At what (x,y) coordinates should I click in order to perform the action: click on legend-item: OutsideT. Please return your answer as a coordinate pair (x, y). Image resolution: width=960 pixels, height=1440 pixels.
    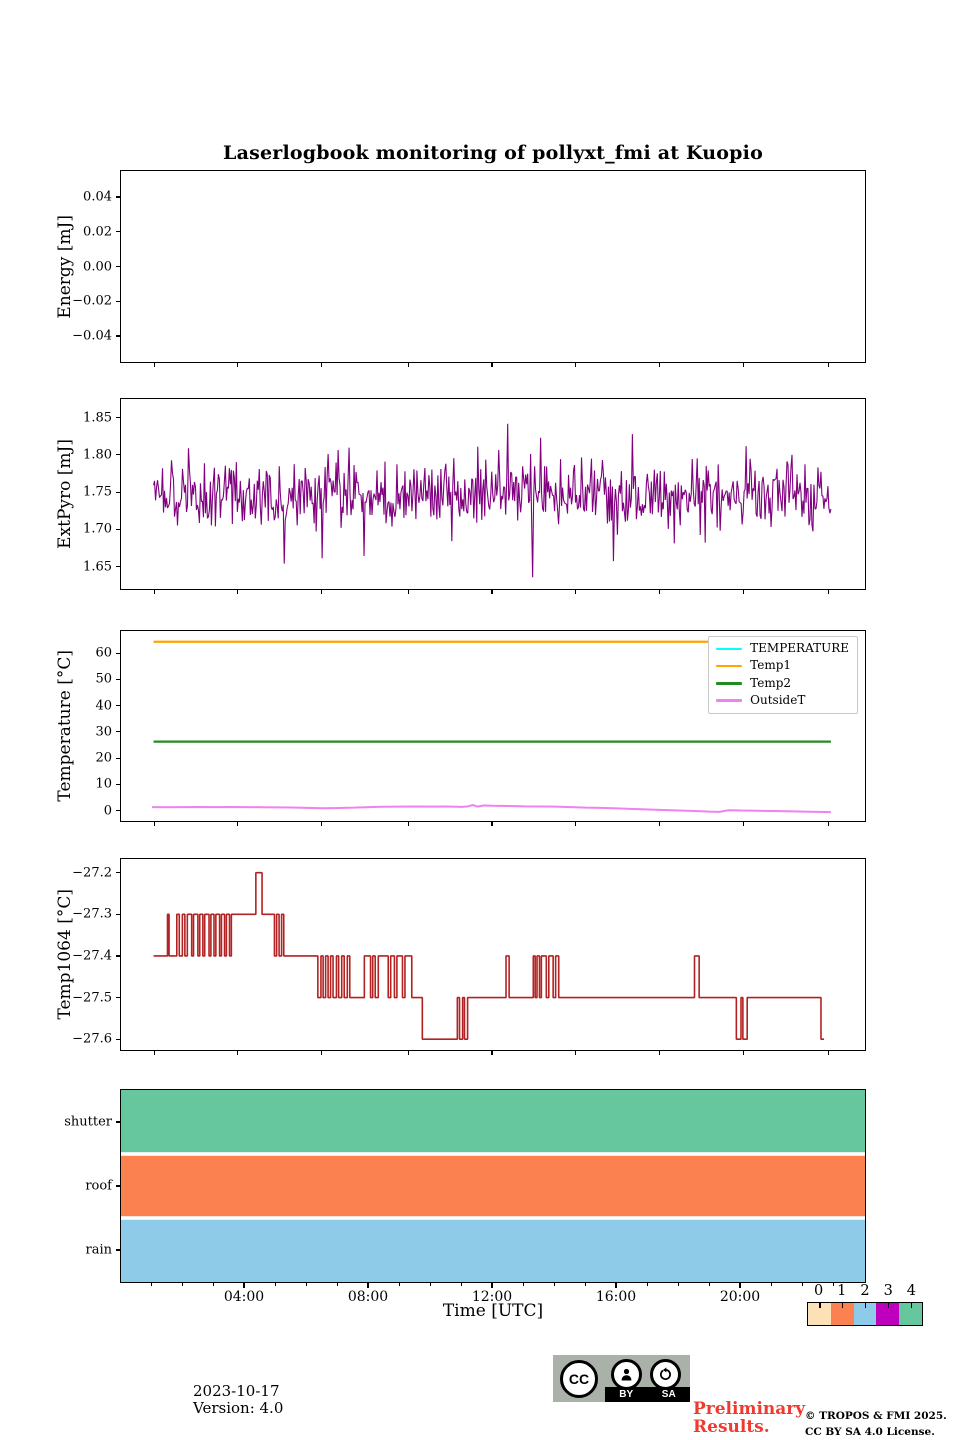
    Looking at the image, I should click on (782, 700).